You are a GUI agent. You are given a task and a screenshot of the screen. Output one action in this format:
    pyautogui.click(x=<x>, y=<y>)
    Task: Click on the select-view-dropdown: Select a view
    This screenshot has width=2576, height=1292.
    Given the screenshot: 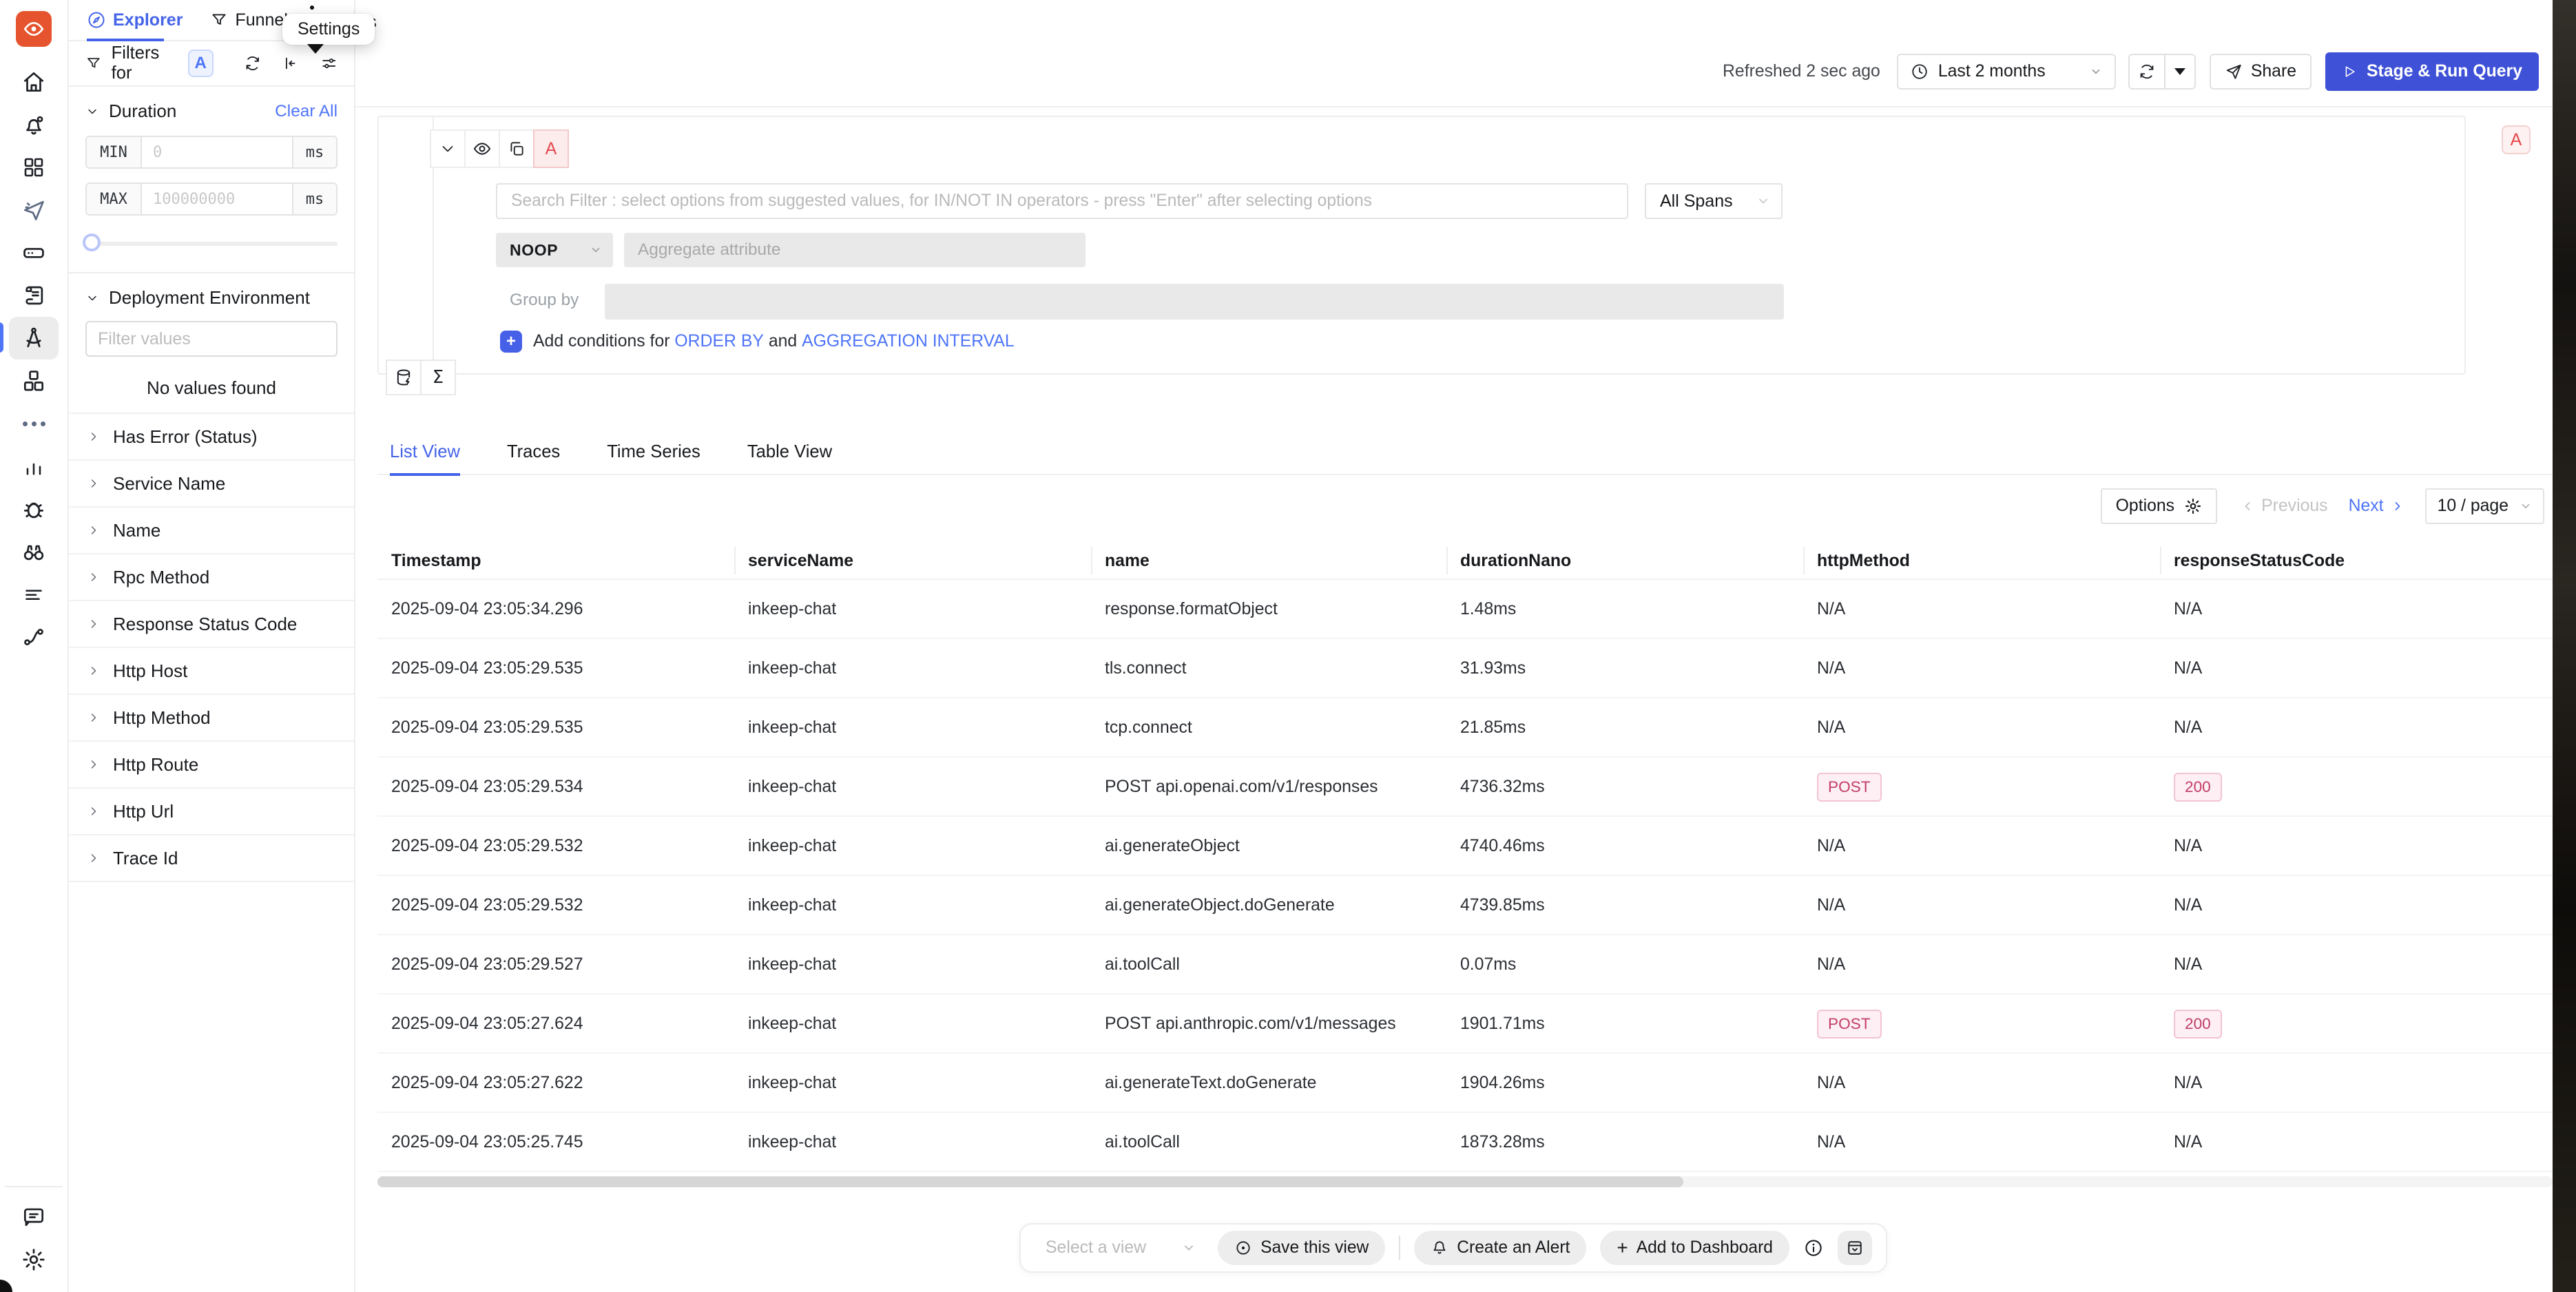 What is the action you would take?
    pyautogui.click(x=1119, y=1248)
    